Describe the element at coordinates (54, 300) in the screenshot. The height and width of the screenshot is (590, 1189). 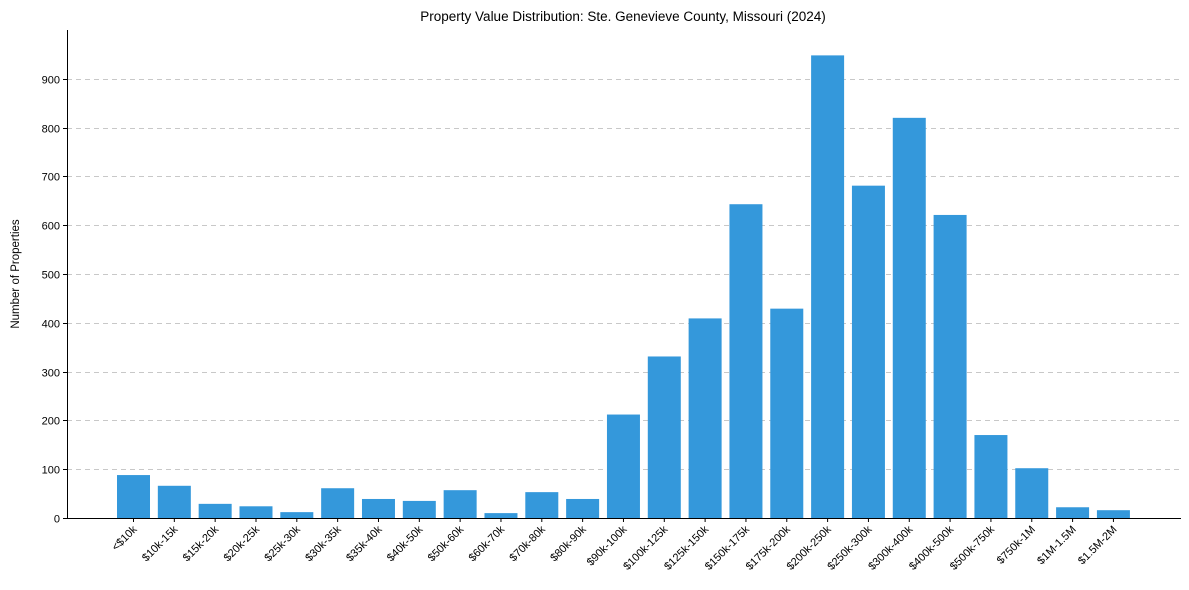
I see `y-axis-ticks: 0 100 200 300 400 500 600 700 800 900` at that location.